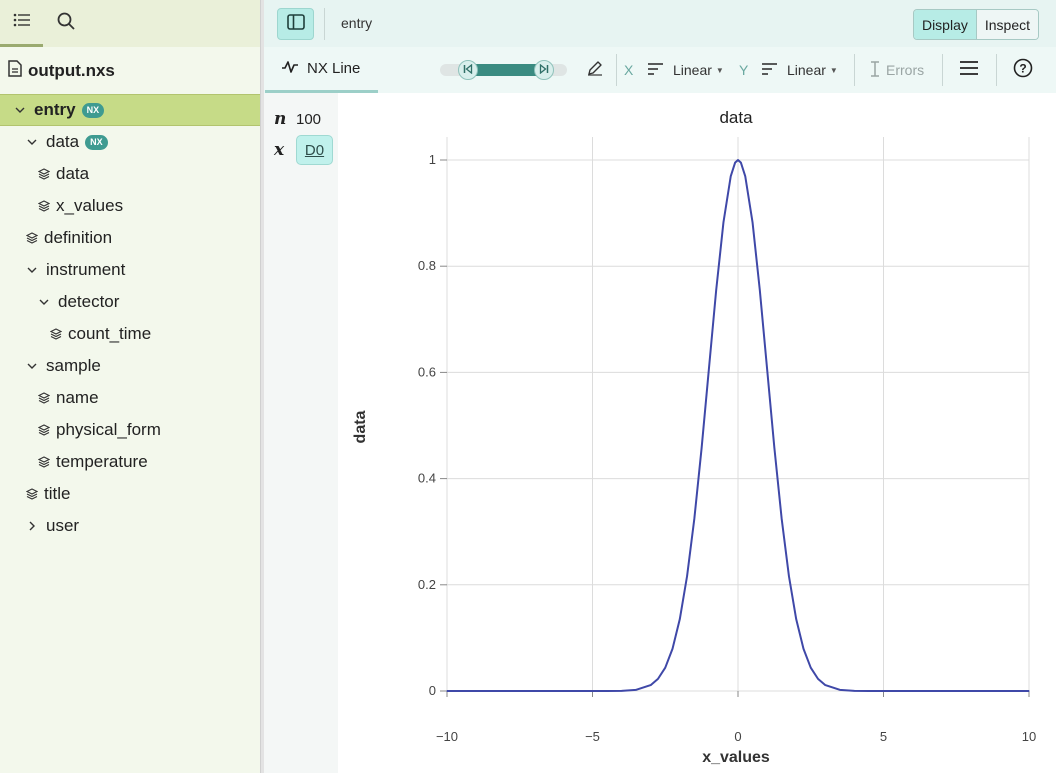 The width and height of the screenshot is (1056, 773). What do you see at coordinates (61, 71) in the screenshot?
I see `file-root: output.nxs` at bounding box center [61, 71].